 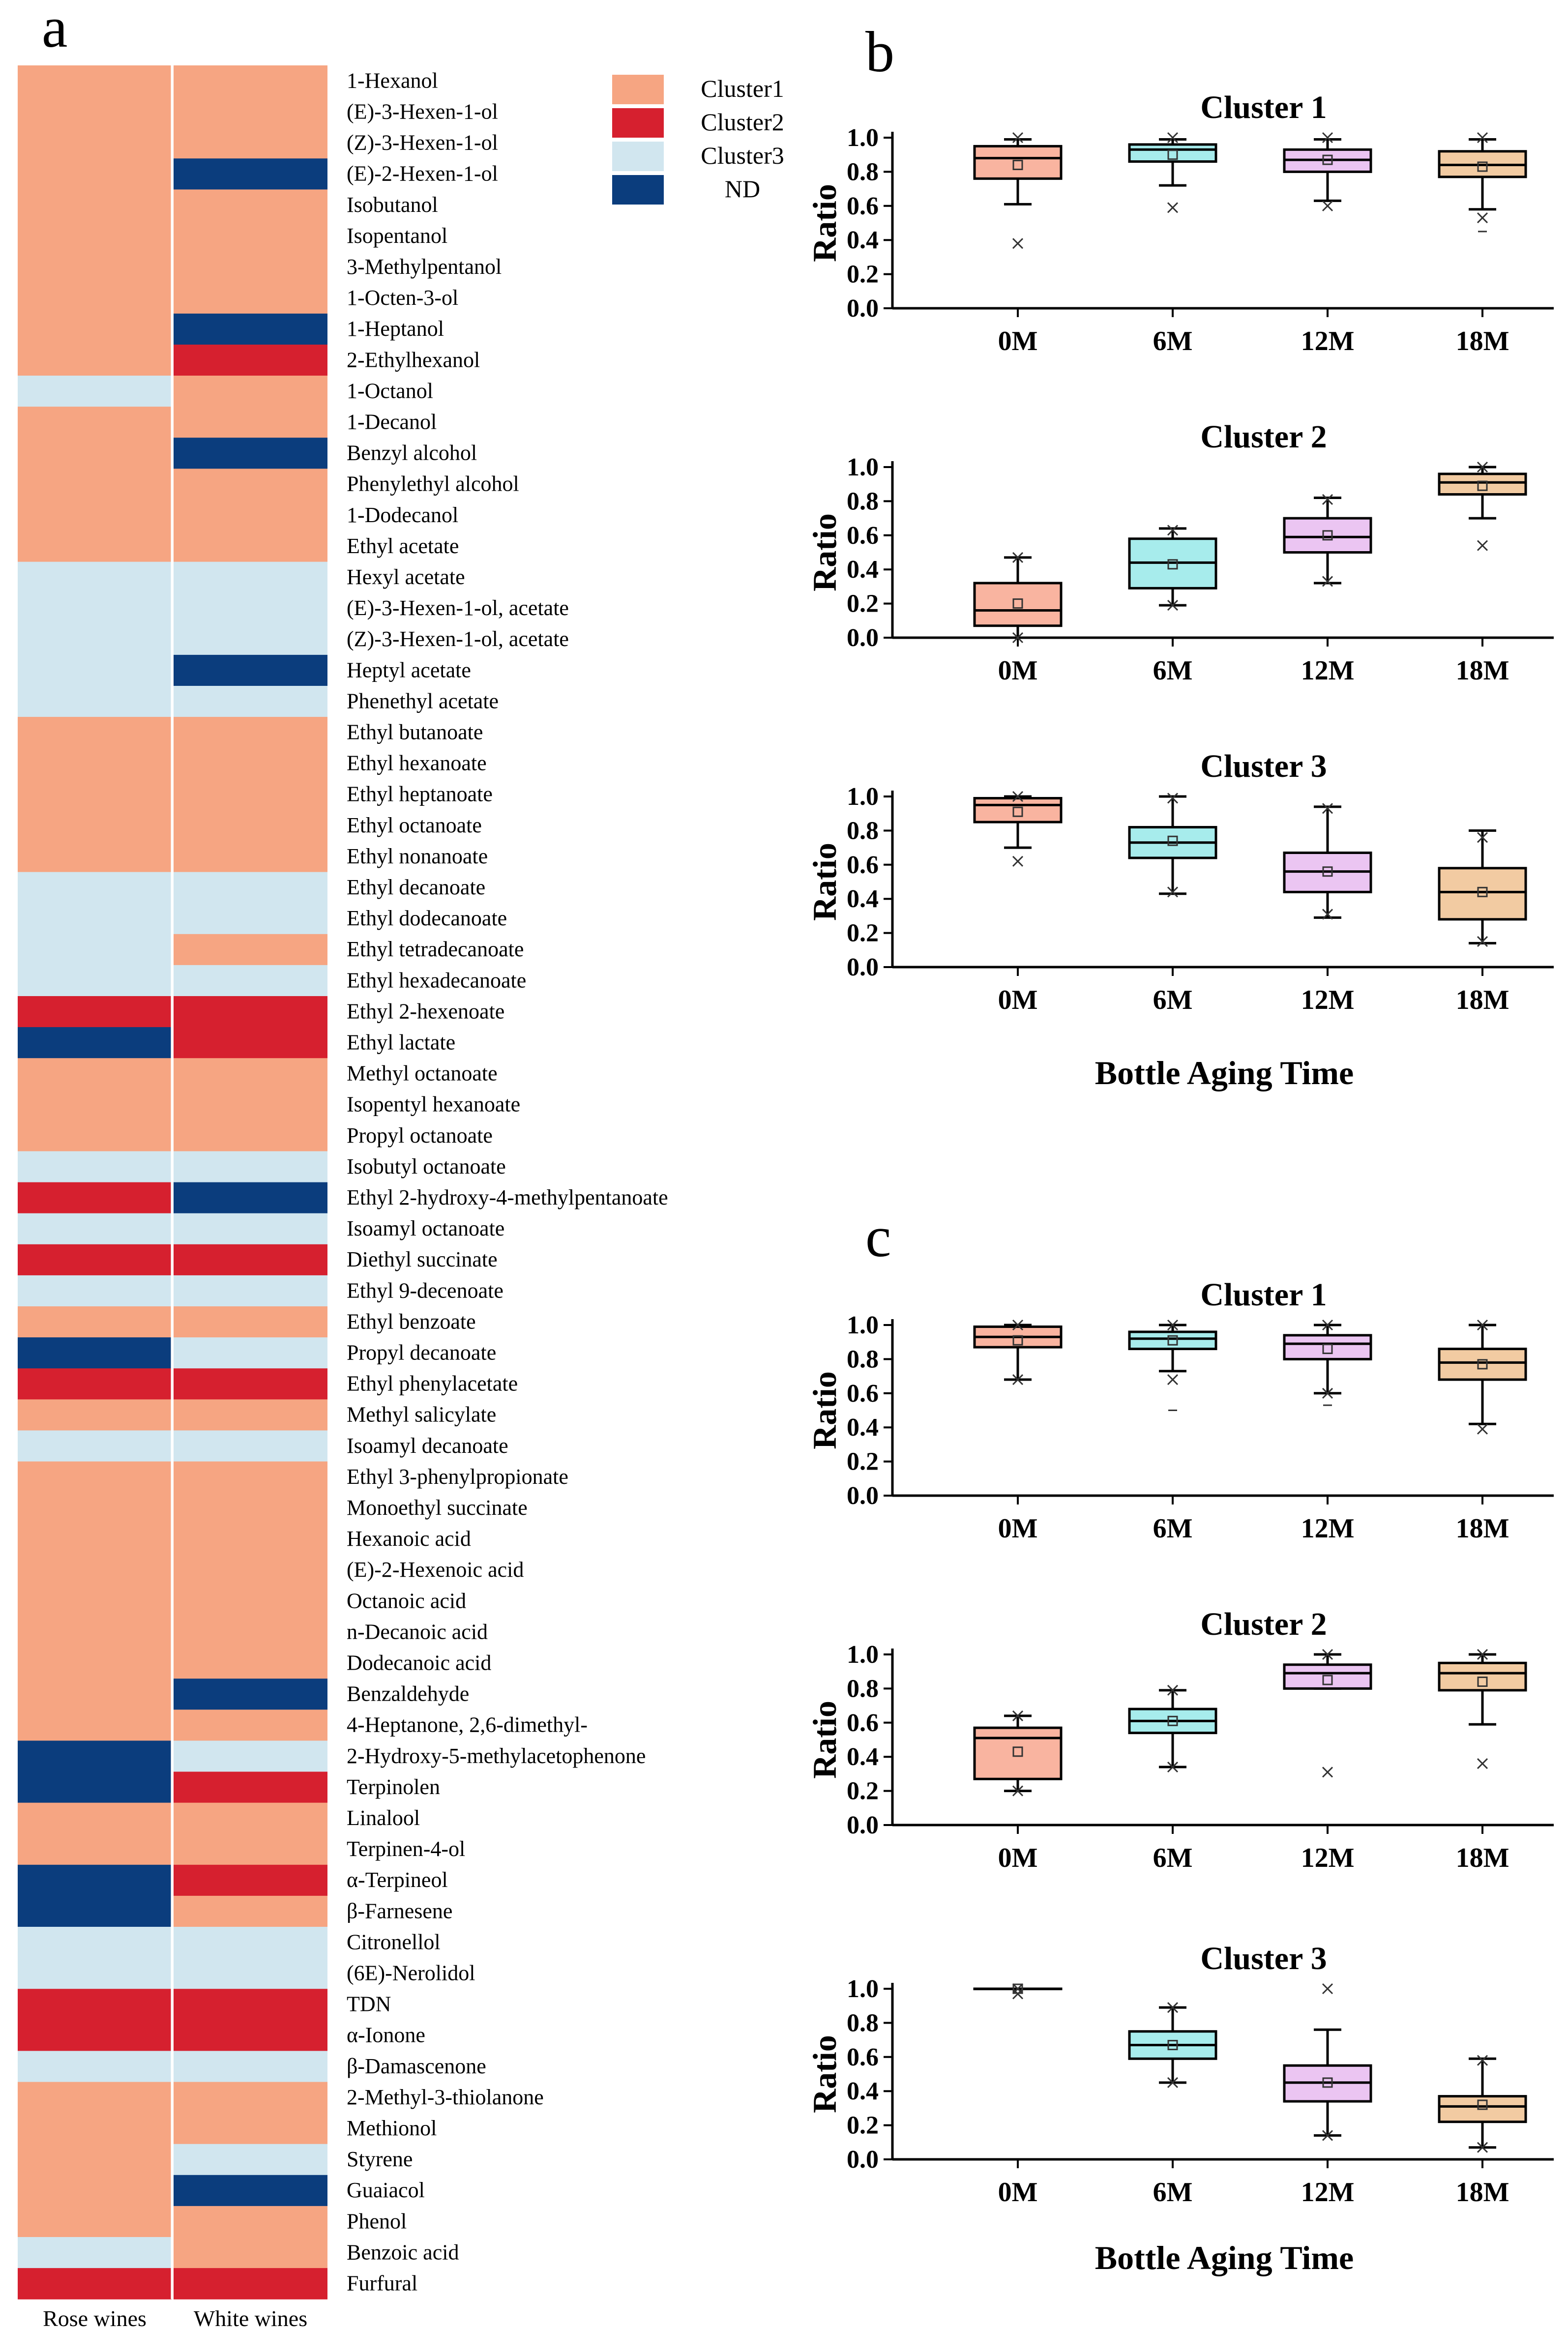 I want to click on legend-swatch-nd, so click(x=638, y=190).